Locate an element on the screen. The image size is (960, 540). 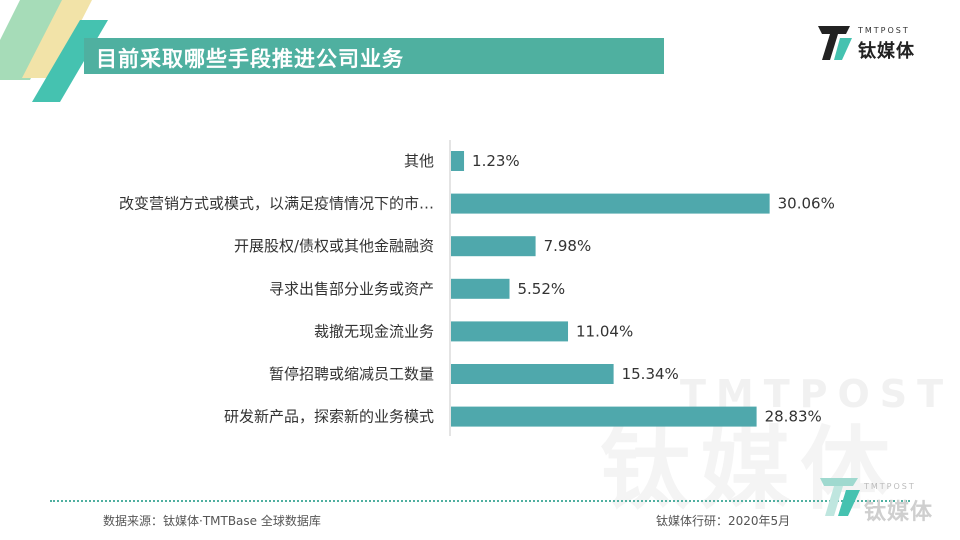
footer-divider is located at coordinates (480, 501).